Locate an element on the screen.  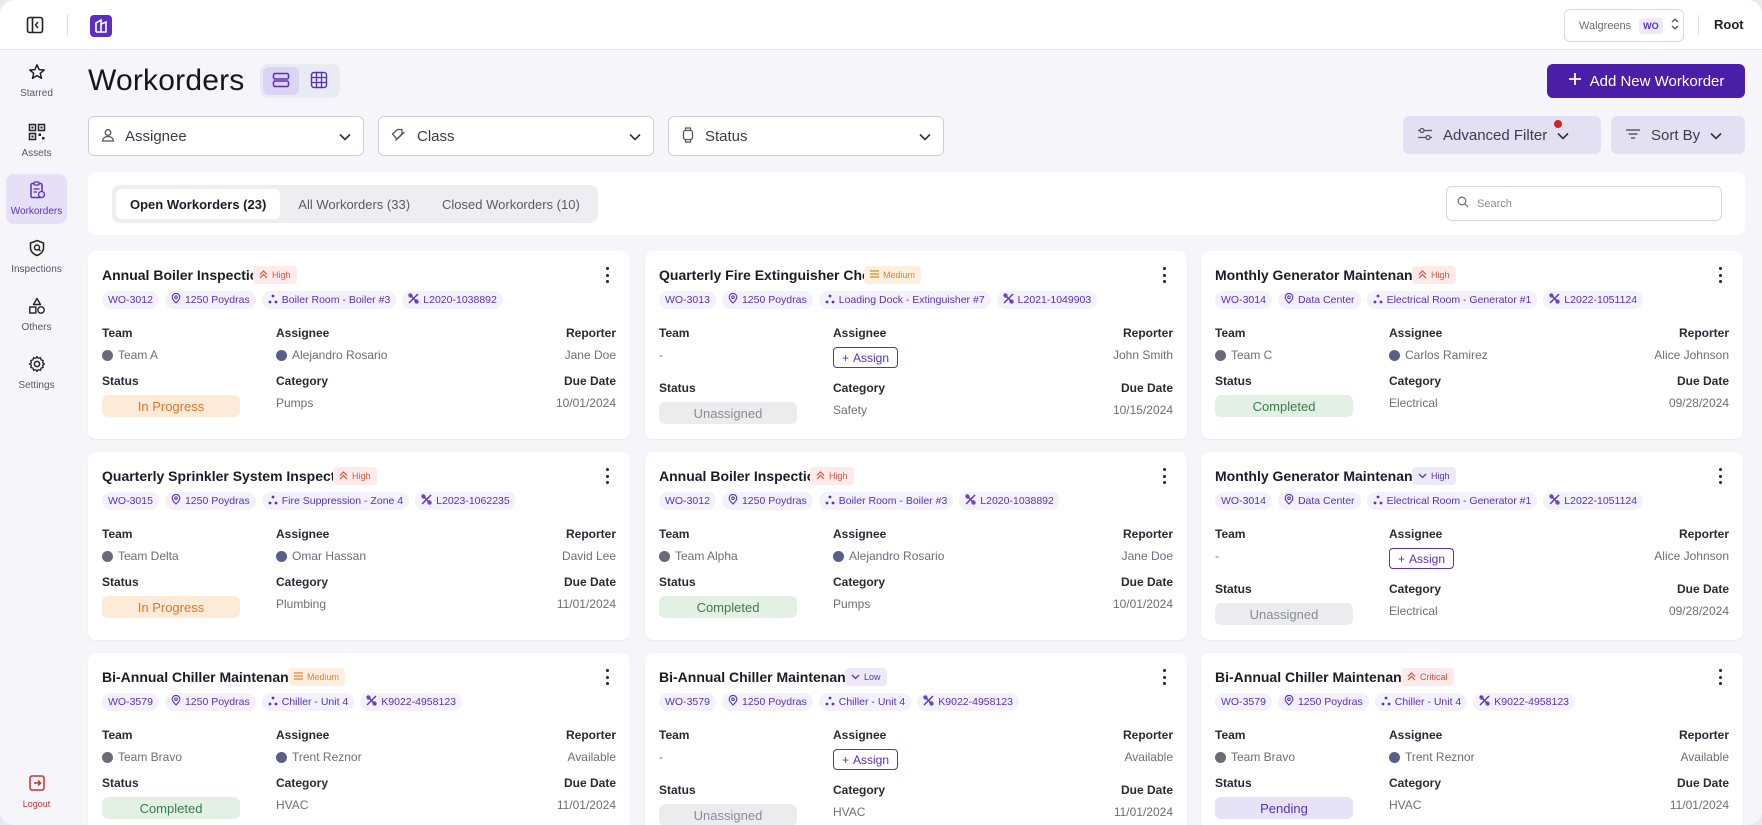
location-chip: 1250 Poydras is located at coordinates (767, 300).